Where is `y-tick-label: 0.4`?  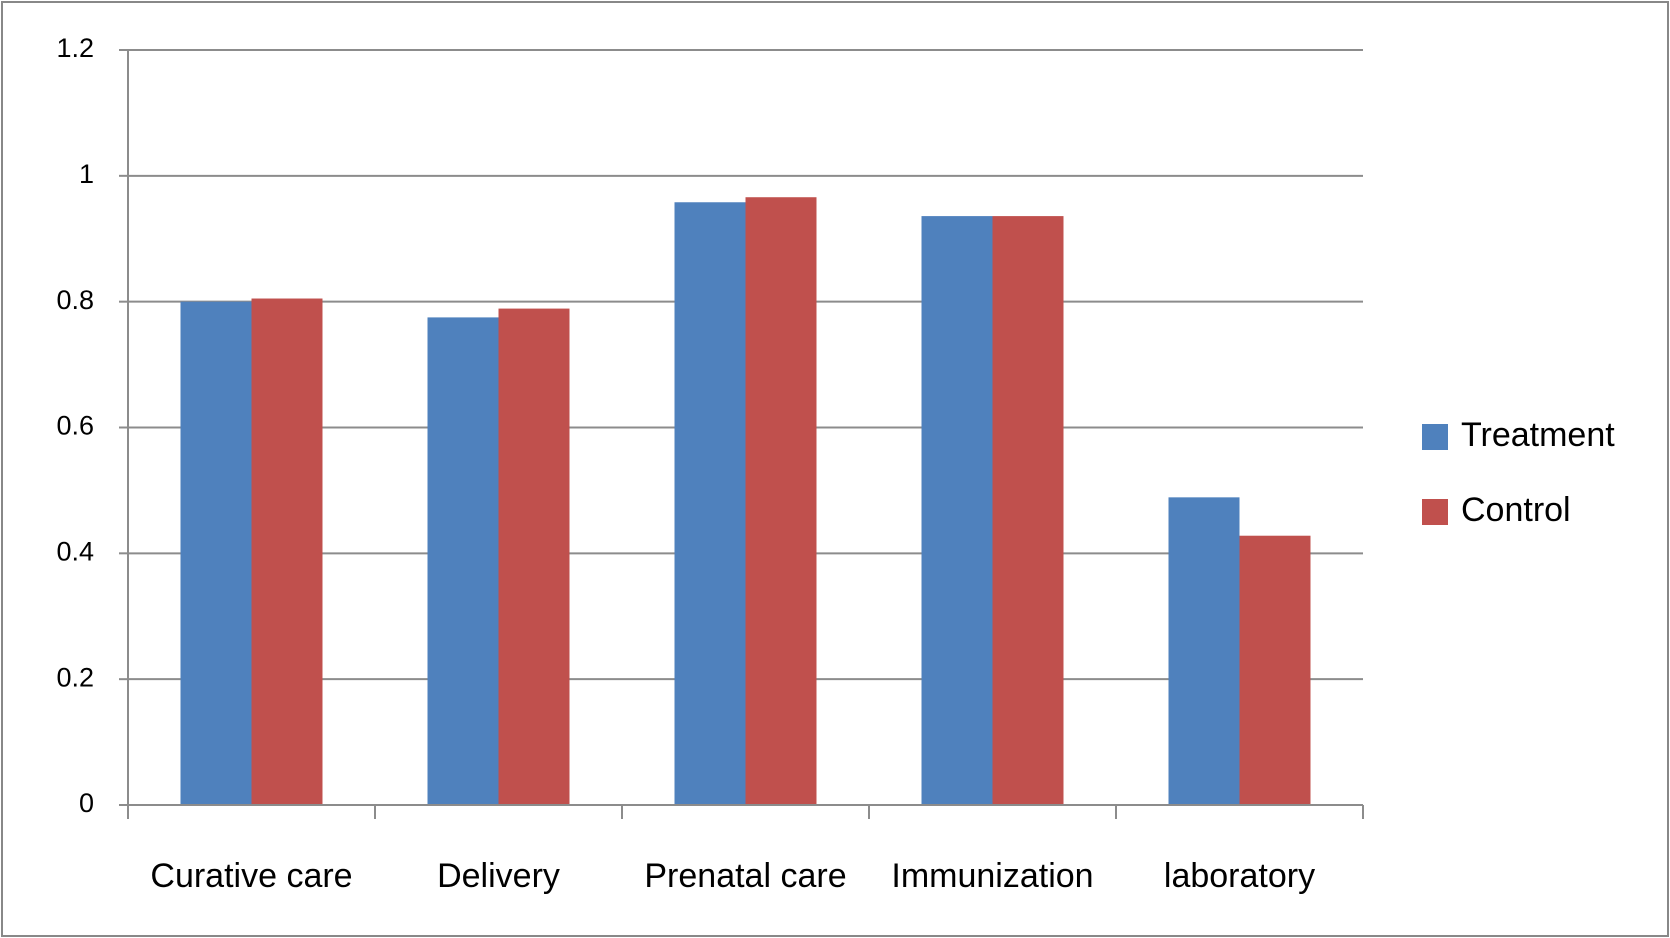
y-tick-label: 0.4 is located at coordinates (75, 551).